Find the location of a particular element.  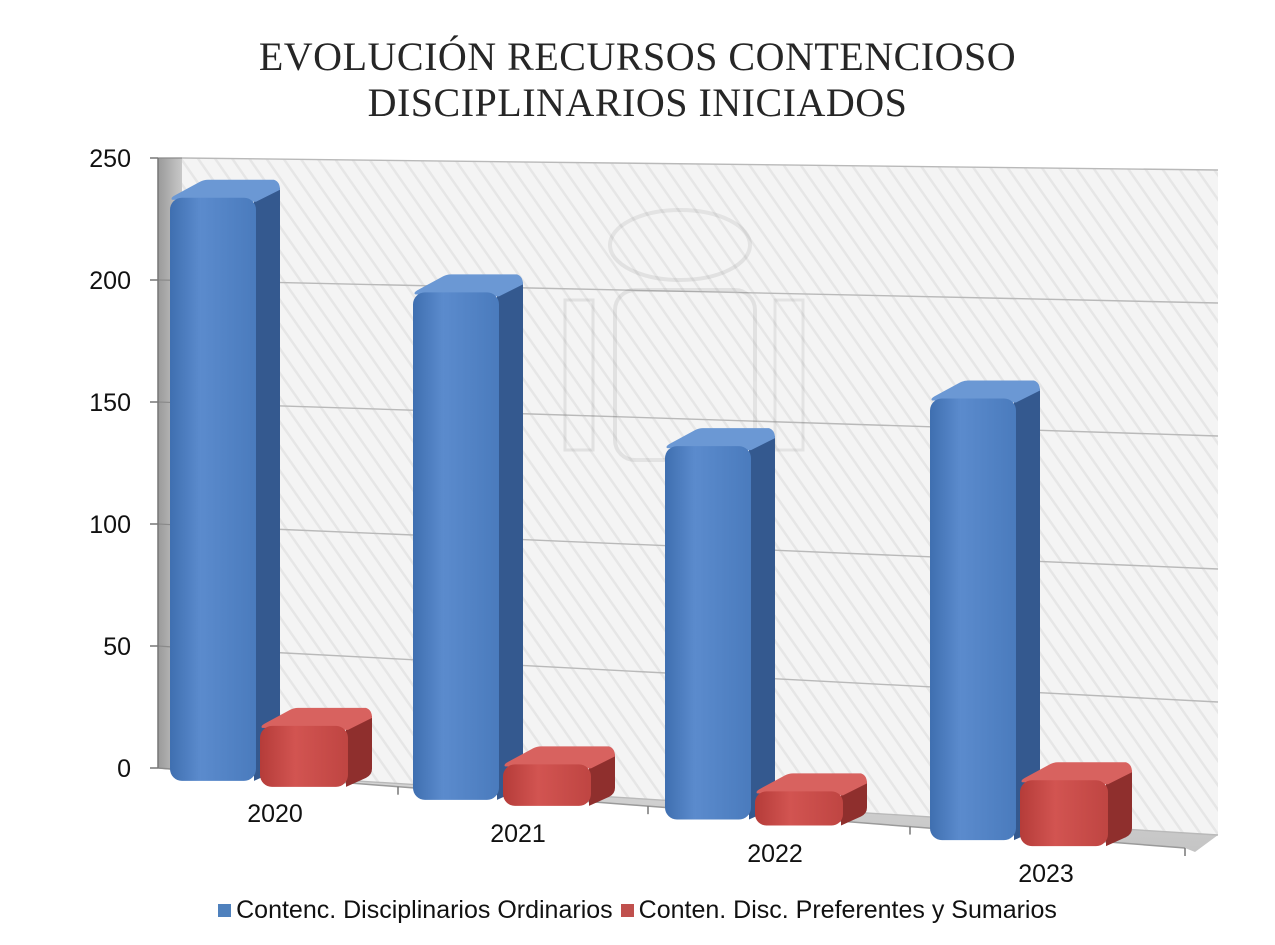

y-tick-label: 150 is located at coordinates (110, 403).